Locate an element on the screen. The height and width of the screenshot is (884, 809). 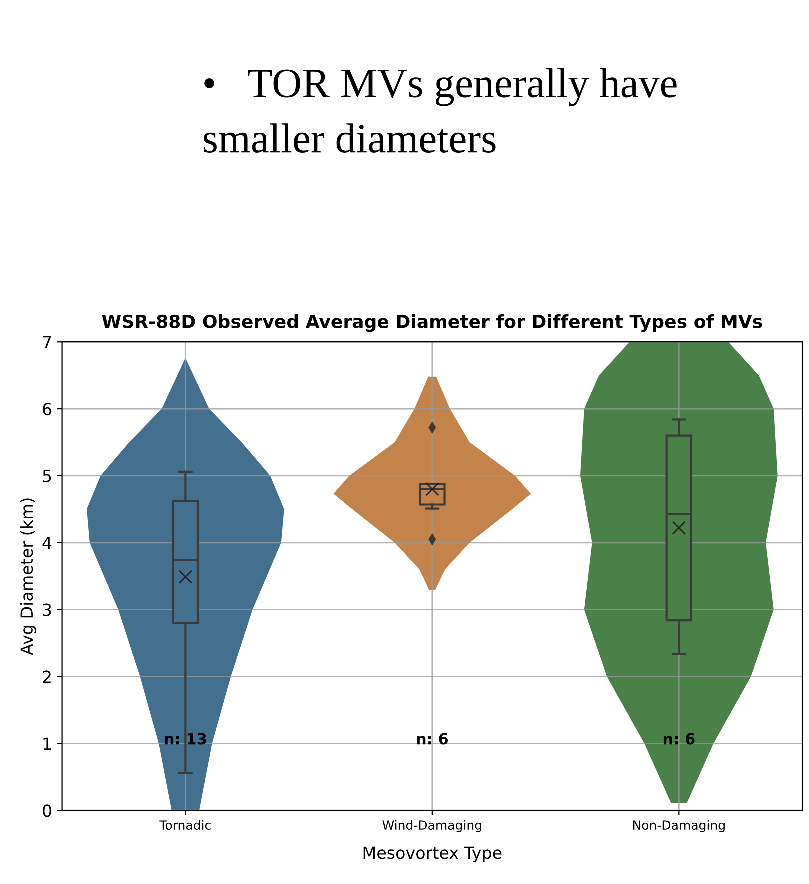
y-tick-label: 1 is located at coordinates (48, 744).